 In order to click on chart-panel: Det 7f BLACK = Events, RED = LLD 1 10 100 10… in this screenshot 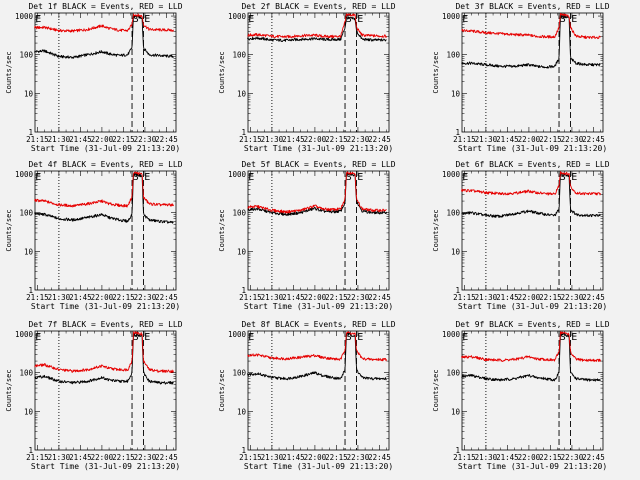, I will do `click(94, 395)`.